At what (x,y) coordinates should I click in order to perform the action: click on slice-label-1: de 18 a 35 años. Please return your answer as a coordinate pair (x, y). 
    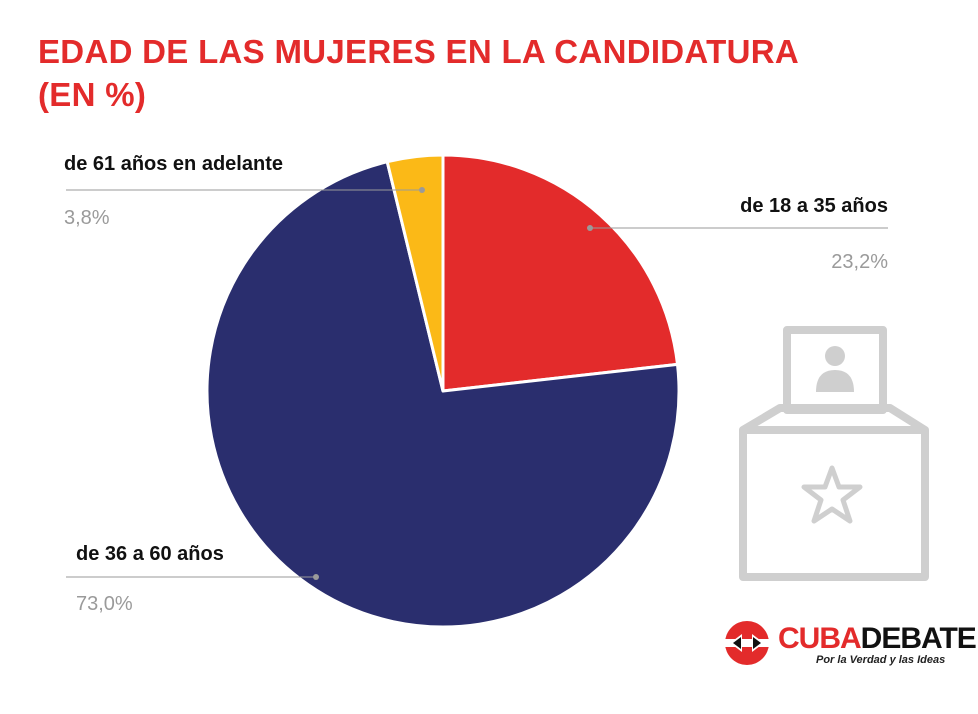
    Looking at the image, I should click on (814, 206).